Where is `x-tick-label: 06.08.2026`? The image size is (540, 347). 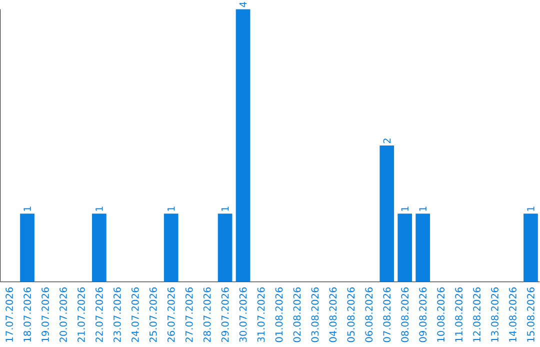
x-tick-label: 06.08.2026 is located at coordinates (369, 314).